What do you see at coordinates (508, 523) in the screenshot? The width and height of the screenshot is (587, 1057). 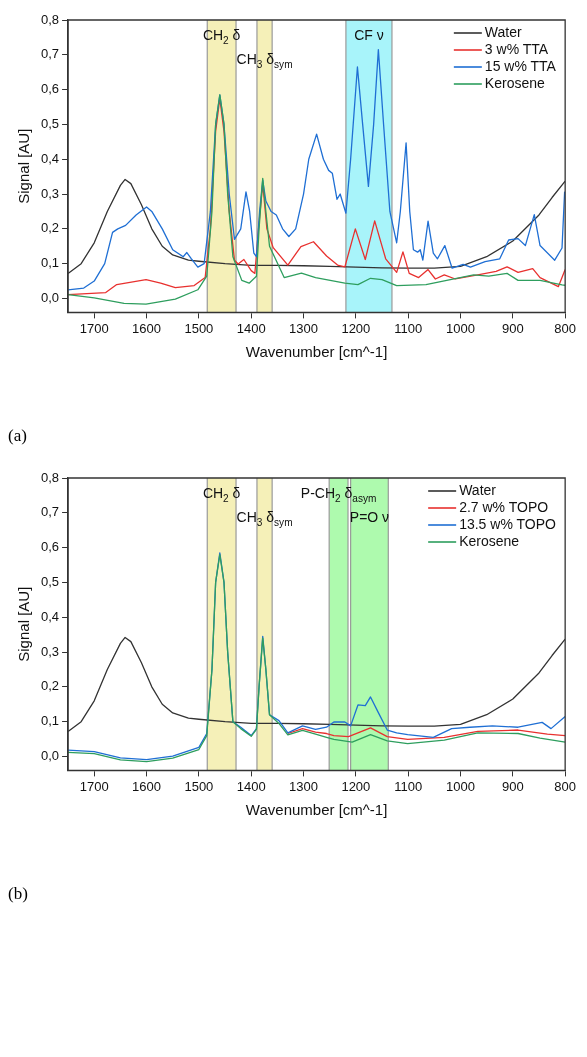 I see `legend-label: 13.5 w% TOPO` at bounding box center [508, 523].